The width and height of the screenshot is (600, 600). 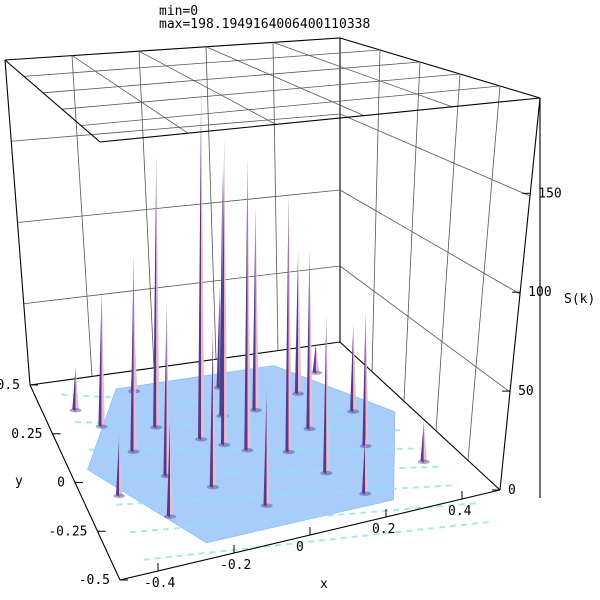 I want to click on x-tick-label: 0, so click(x=300, y=547).